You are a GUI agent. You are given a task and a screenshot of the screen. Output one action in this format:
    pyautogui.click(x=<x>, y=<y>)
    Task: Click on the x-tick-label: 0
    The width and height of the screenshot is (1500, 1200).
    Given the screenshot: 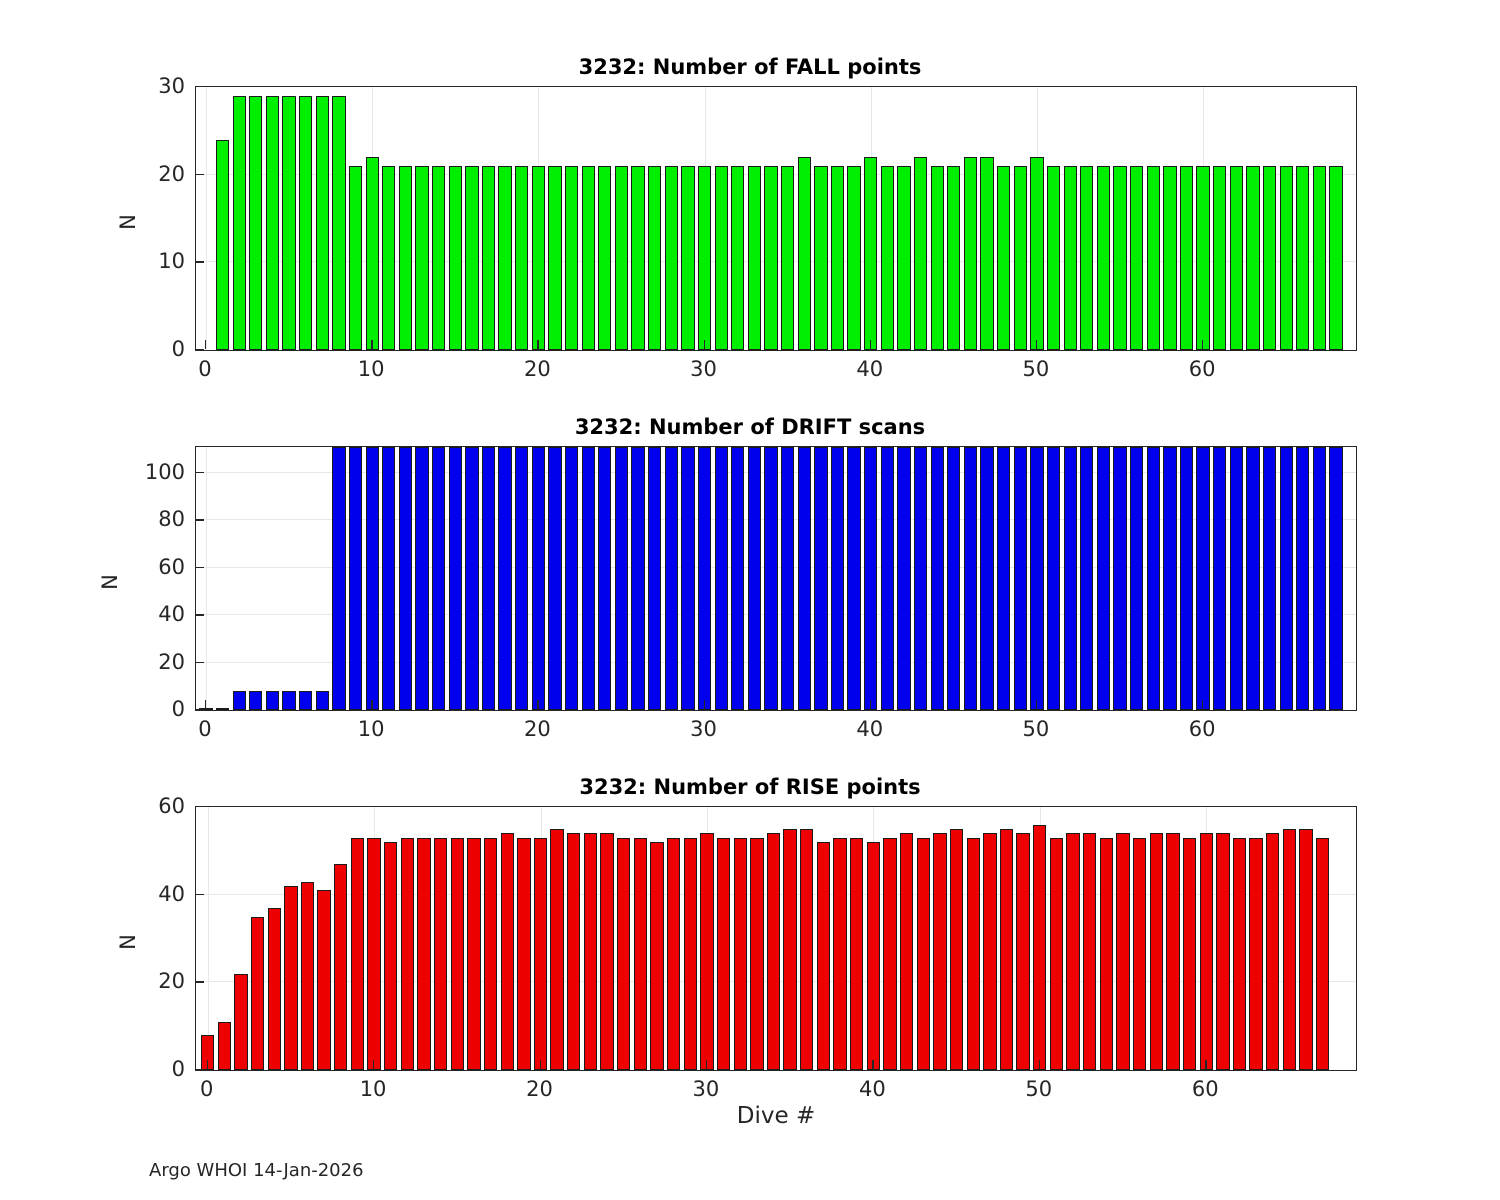 What is the action you would take?
    pyautogui.click(x=205, y=369)
    